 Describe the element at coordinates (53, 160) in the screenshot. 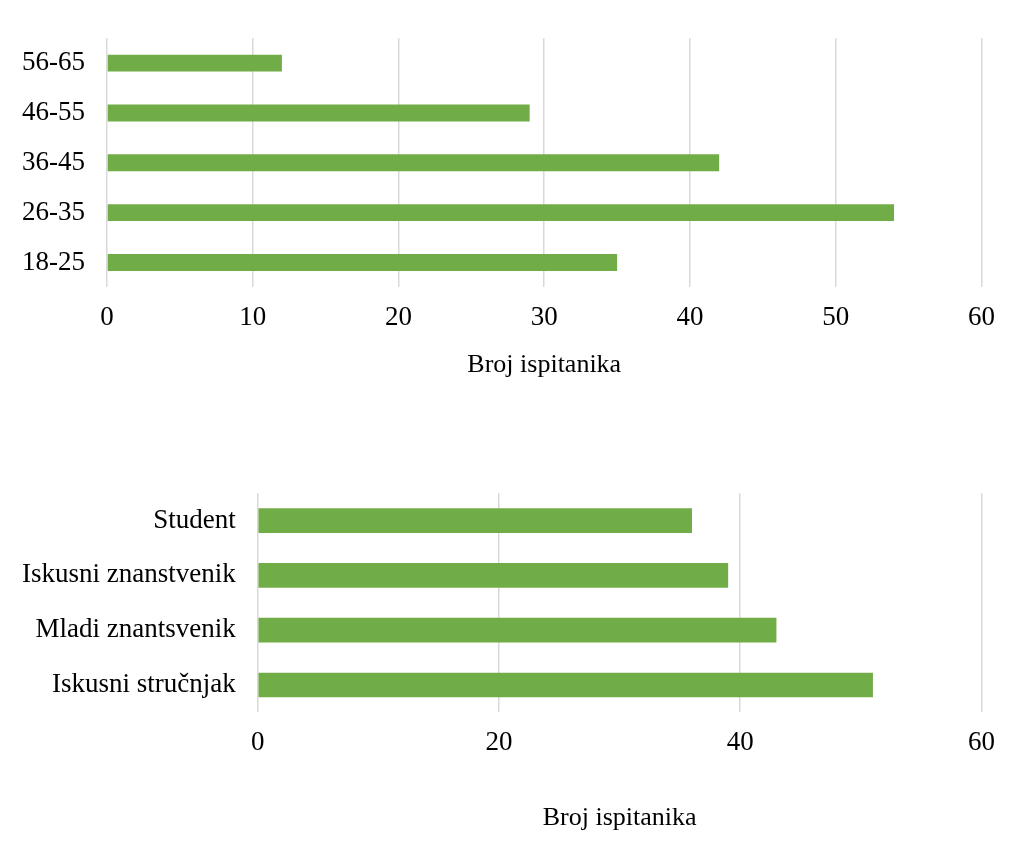

I see `y-tick-label: 36-45` at that location.